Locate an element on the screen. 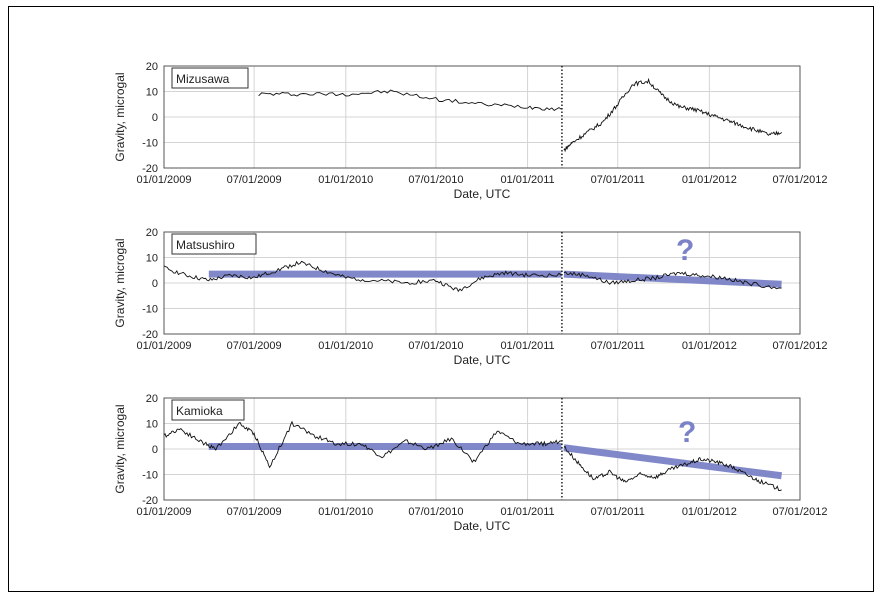  station-label: Mizusawa is located at coordinates (203, 79).